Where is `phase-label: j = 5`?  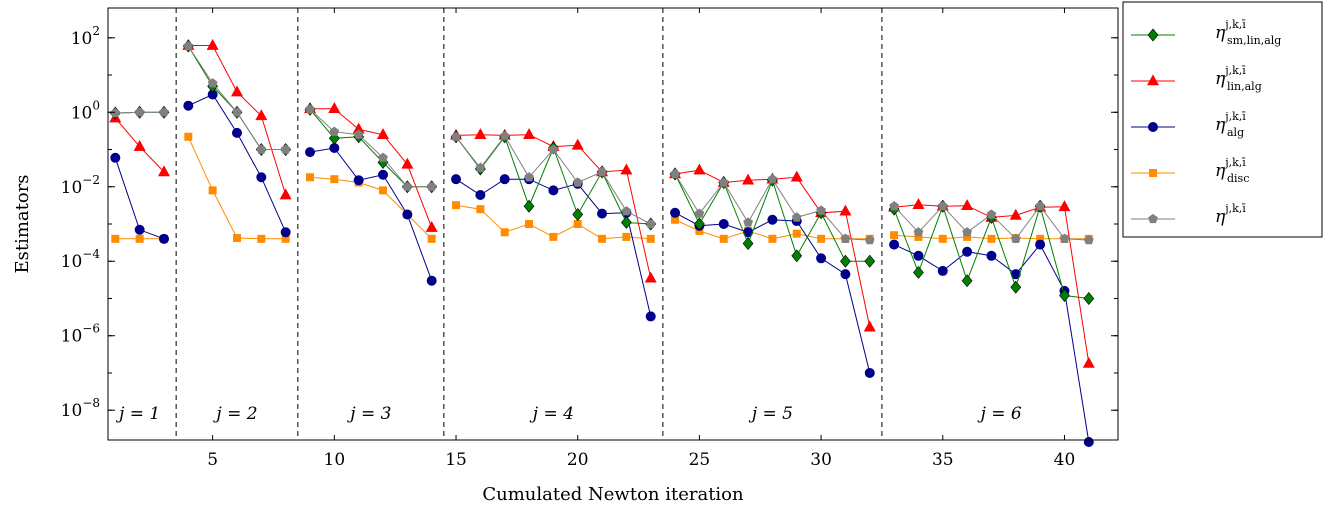
phase-label: j = 5 is located at coordinates (770, 414).